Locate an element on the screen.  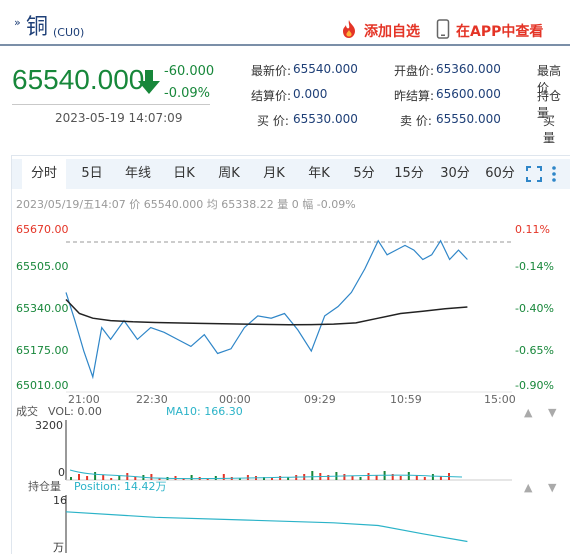
volume-y-tick: 3200 is located at coordinates (49, 425).